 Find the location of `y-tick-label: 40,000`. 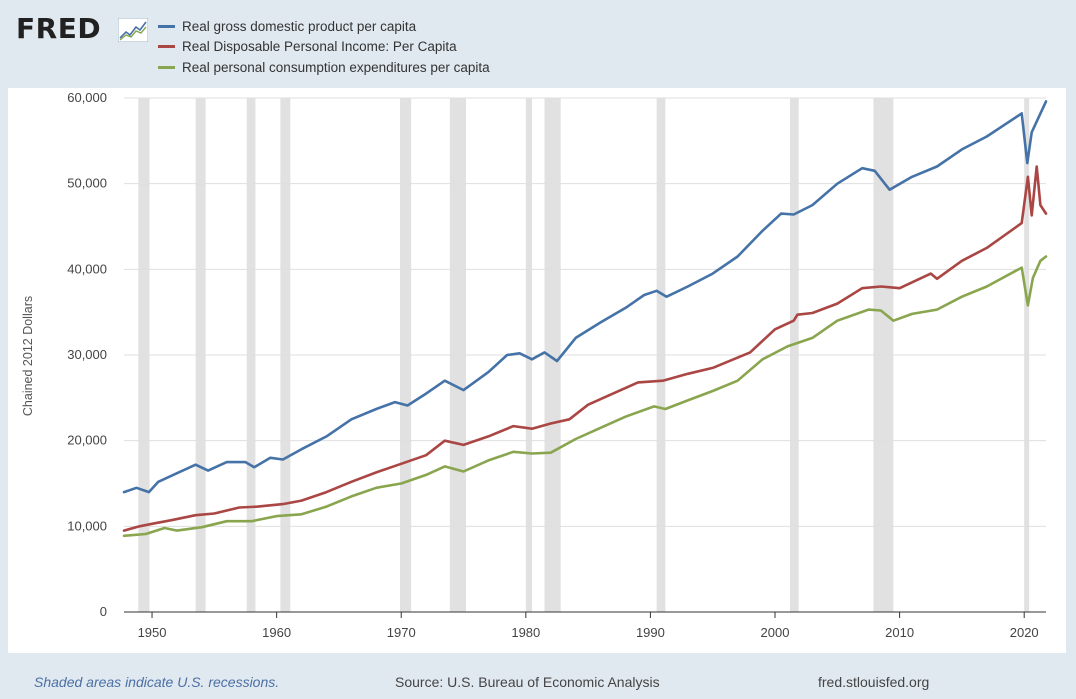

y-tick-label: 40,000 is located at coordinates (87, 268).